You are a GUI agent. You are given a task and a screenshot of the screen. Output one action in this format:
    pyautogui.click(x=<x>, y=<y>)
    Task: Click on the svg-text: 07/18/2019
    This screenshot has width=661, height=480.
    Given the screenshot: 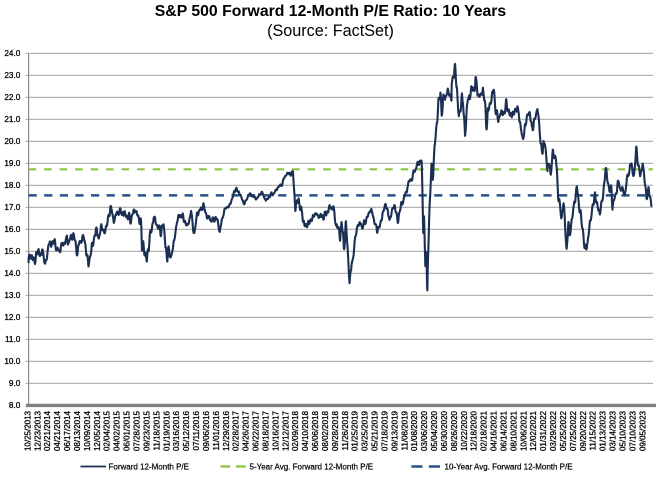 What is the action you would take?
    pyautogui.click(x=384, y=430)
    